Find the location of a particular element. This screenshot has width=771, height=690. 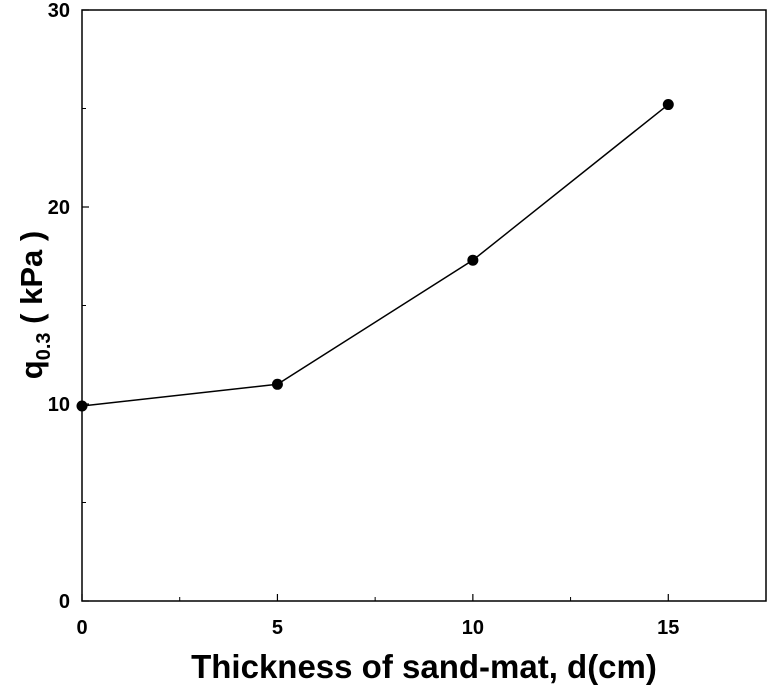

x-tick-label: 5 is located at coordinates (277, 628).